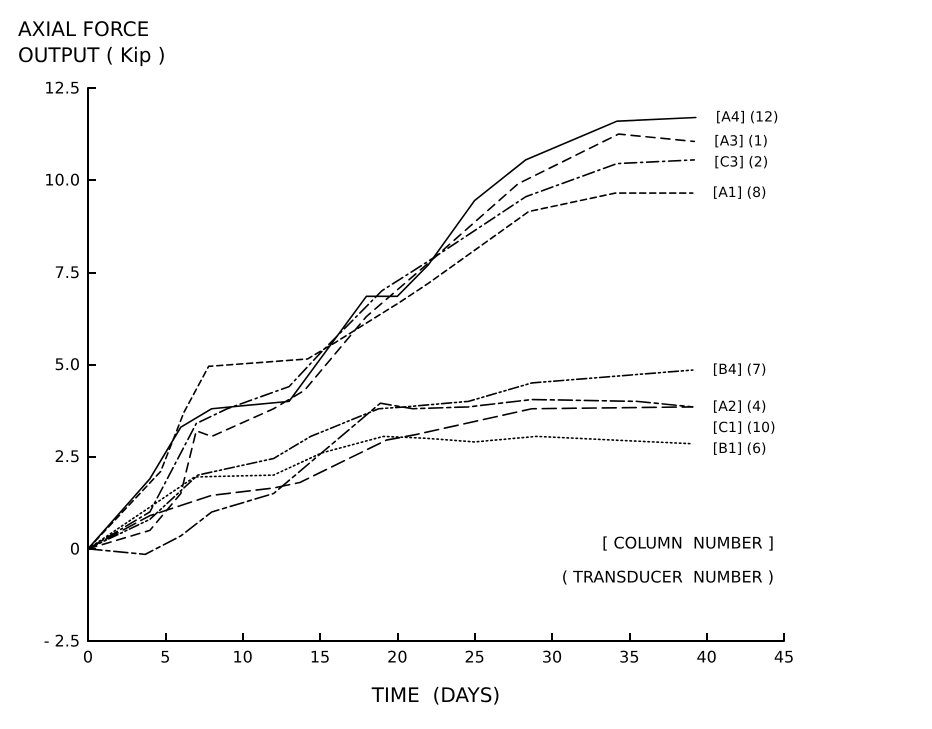 The image size is (932, 729). What do you see at coordinates (629, 657) in the screenshot?
I see `x-tick-label: 35` at bounding box center [629, 657].